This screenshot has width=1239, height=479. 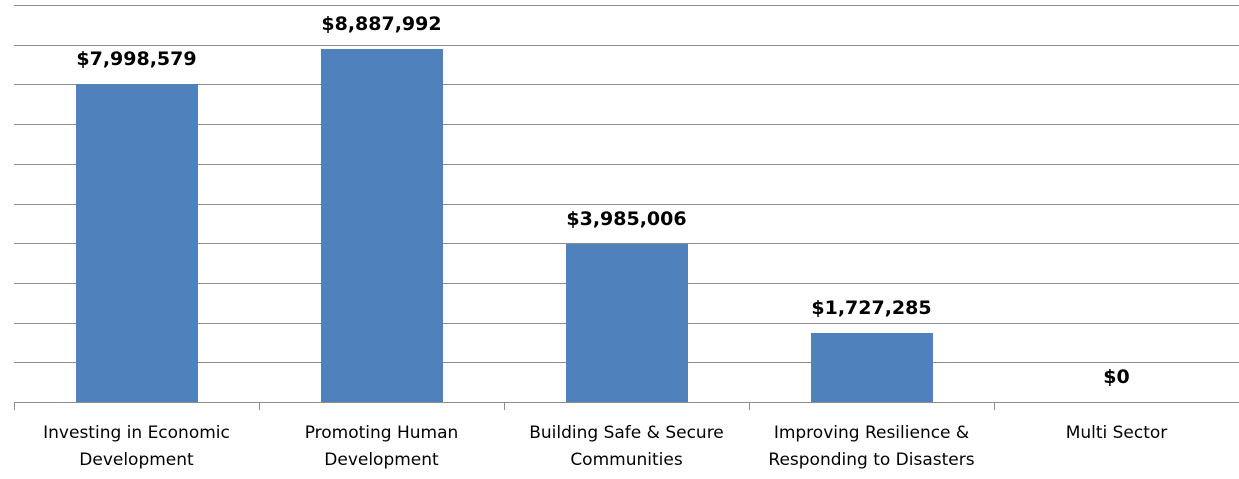 I want to click on value-label: $8,887,992, so click(x=381, y=24).